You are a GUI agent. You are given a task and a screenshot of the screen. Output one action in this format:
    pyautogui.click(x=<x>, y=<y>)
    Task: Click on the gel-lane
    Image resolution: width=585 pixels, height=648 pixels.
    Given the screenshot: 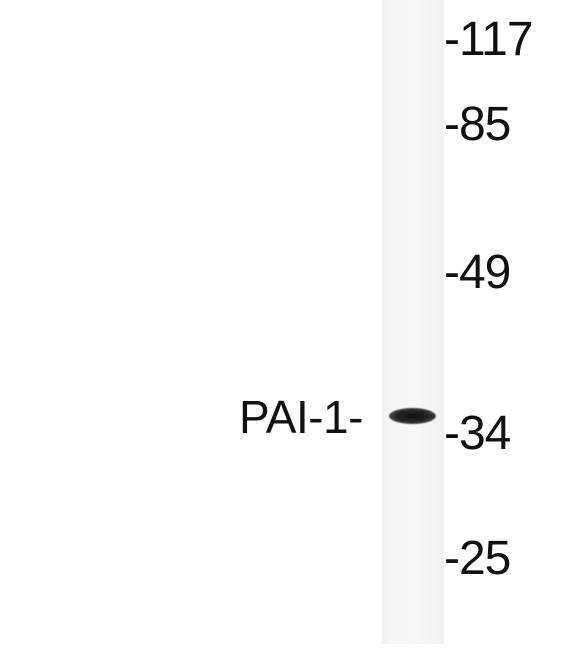 What is the action you would take?
    pyautogui.click(x=413, y=322)
    